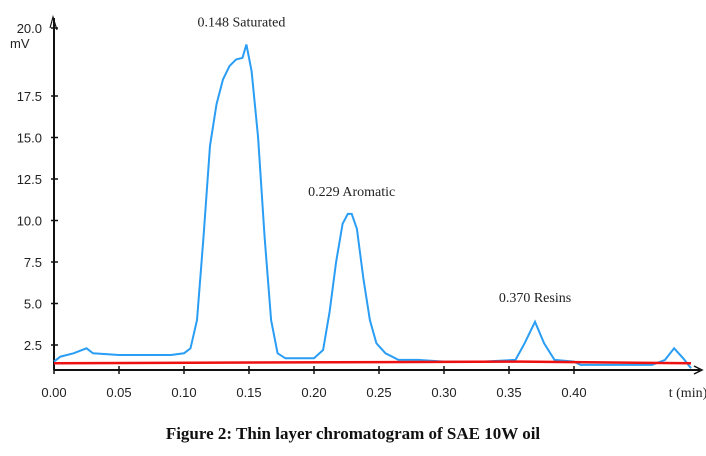 The image size is (706, 456). I want to click on y-tick-label: 12.5, so click(29, 179).